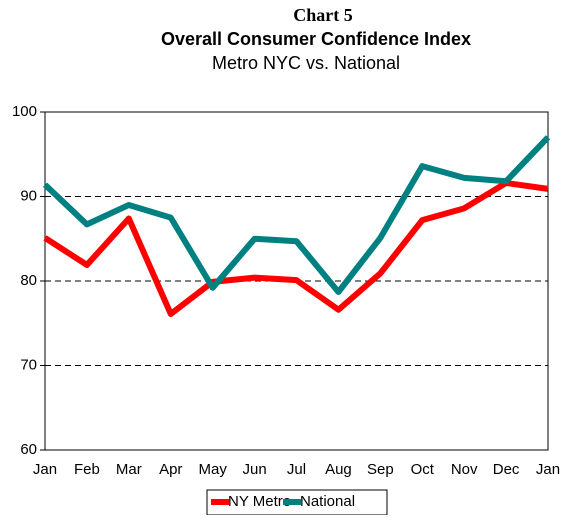  I want to click on legend-label: NY Metro, so click(259, 501).